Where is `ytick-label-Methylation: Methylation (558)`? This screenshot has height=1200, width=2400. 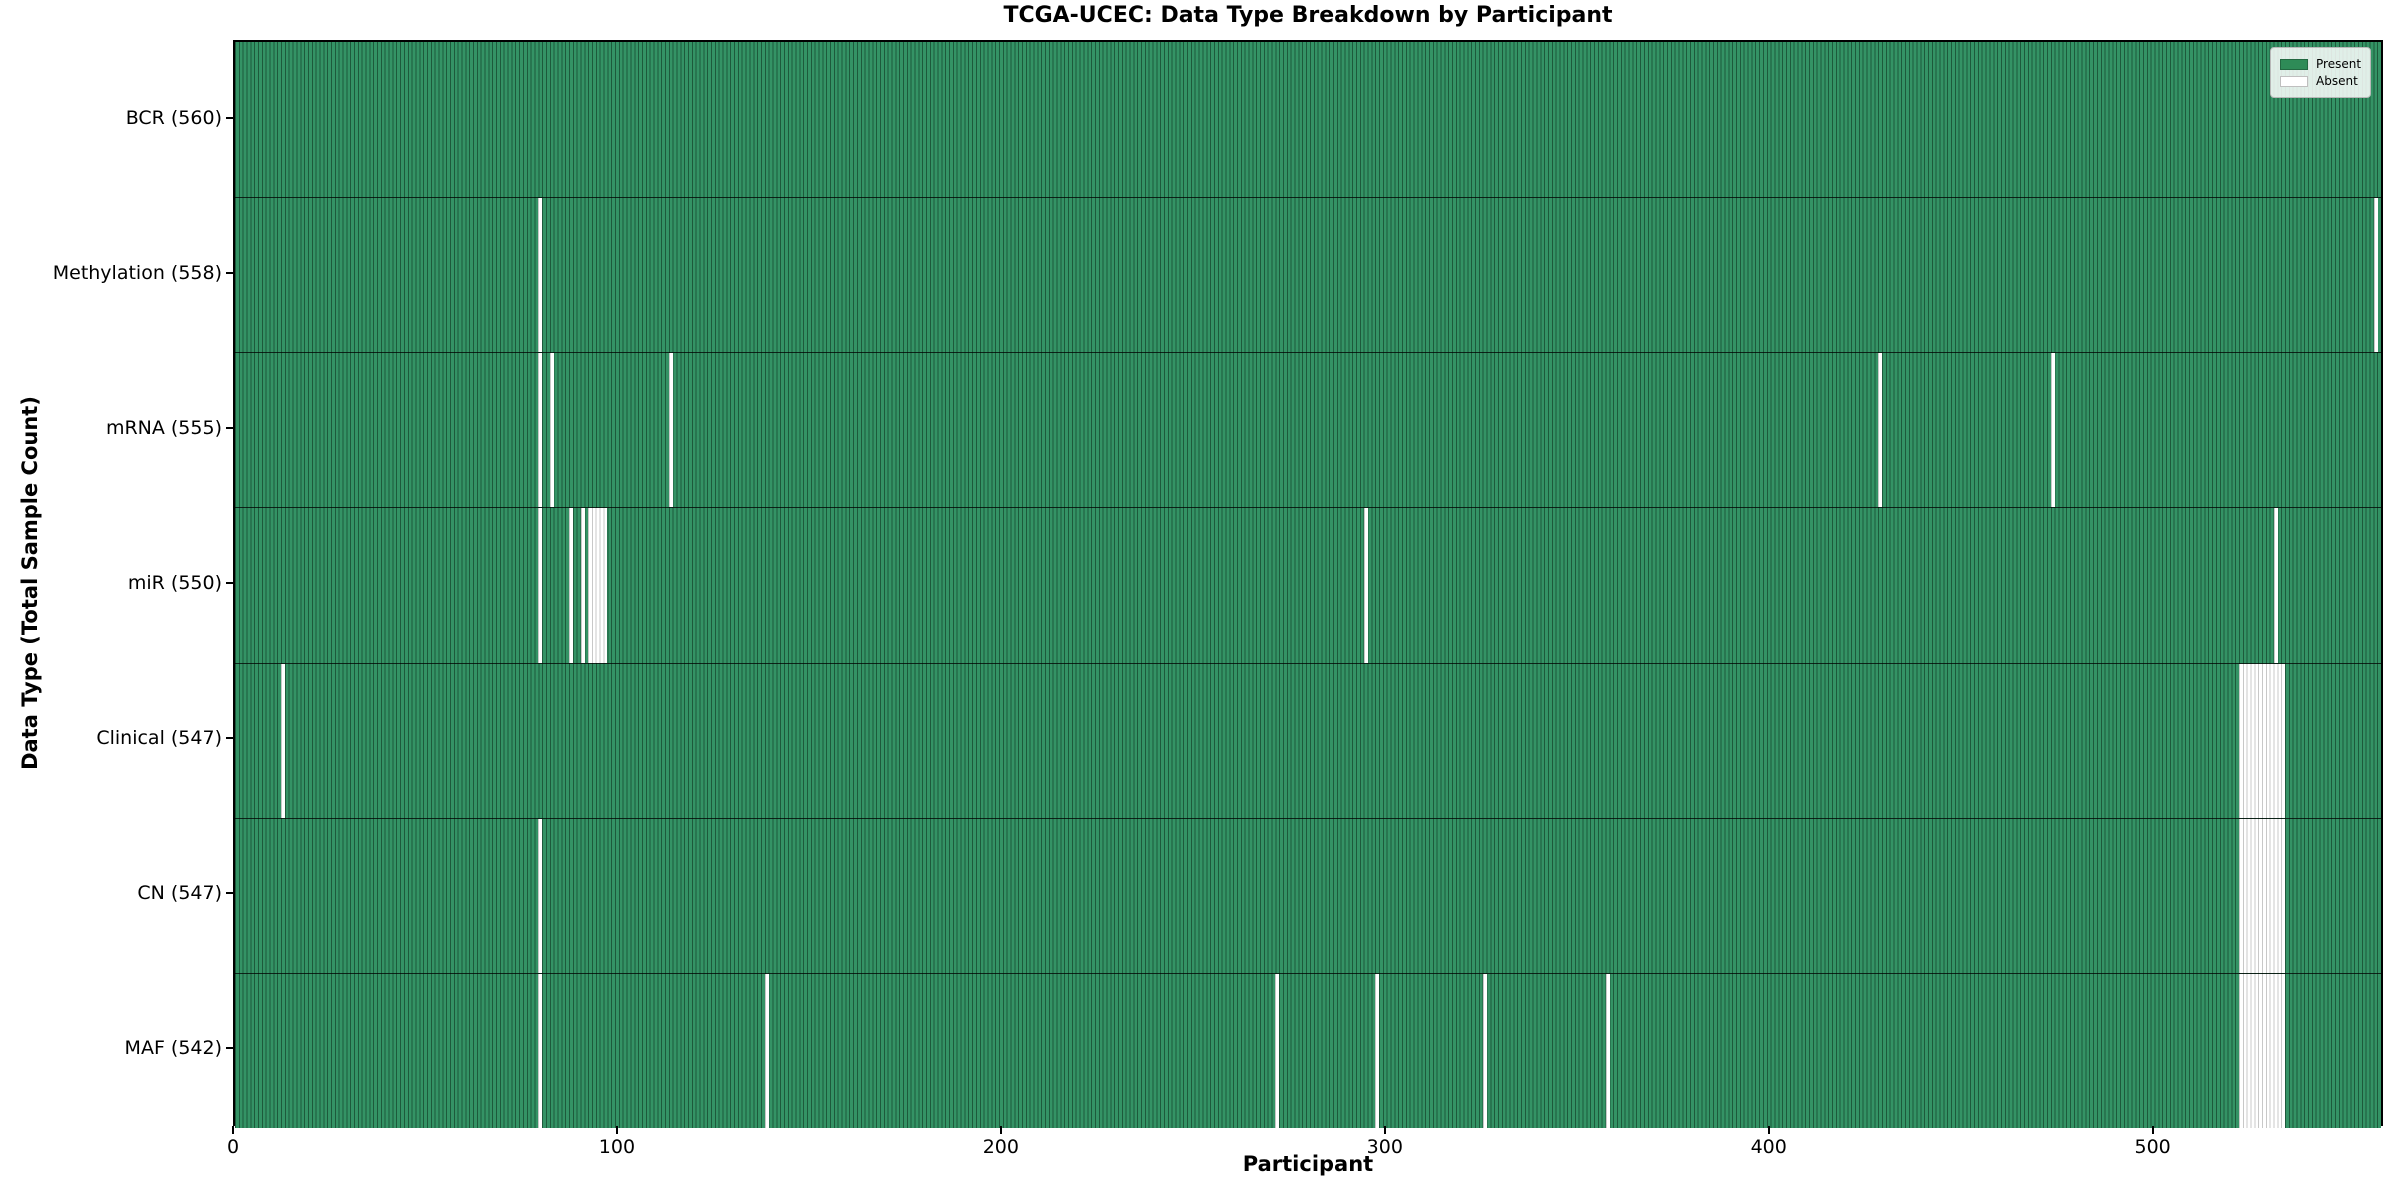 ytick-label-Methylation: Methylation (558) is located at coordinates (137, 272).